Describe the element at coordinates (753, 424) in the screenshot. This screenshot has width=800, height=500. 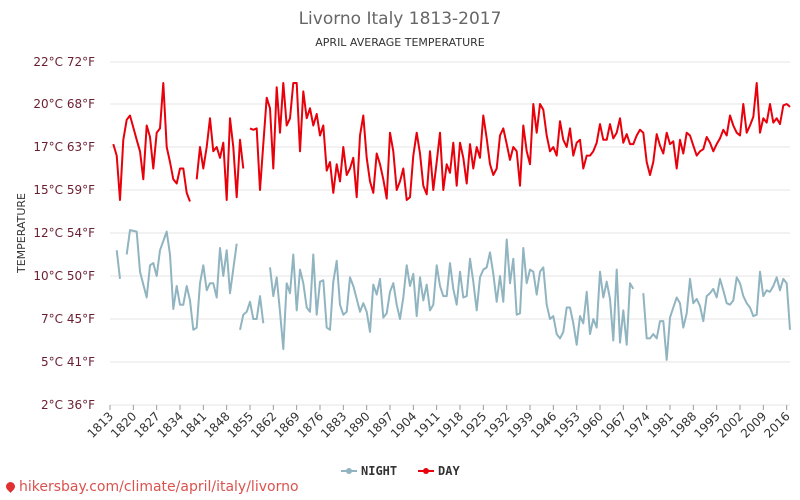
I see `x-tick-label-28: 2009` at that location.